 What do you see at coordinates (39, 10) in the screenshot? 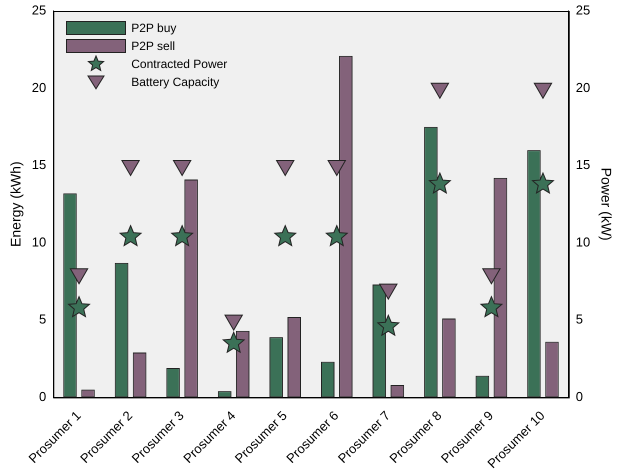
I see `y-tick-label: 25` at bounding box center [39, 10].